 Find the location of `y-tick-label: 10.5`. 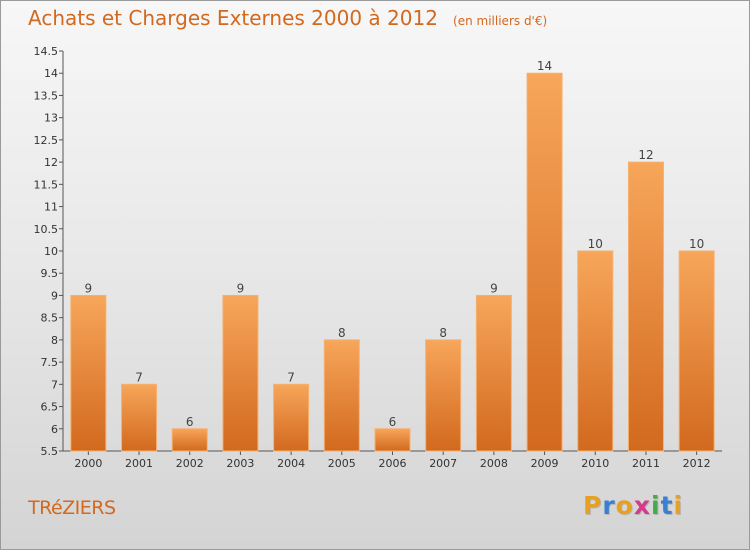

y-tick-label: 10.5 is located at coordinates (46, 229).